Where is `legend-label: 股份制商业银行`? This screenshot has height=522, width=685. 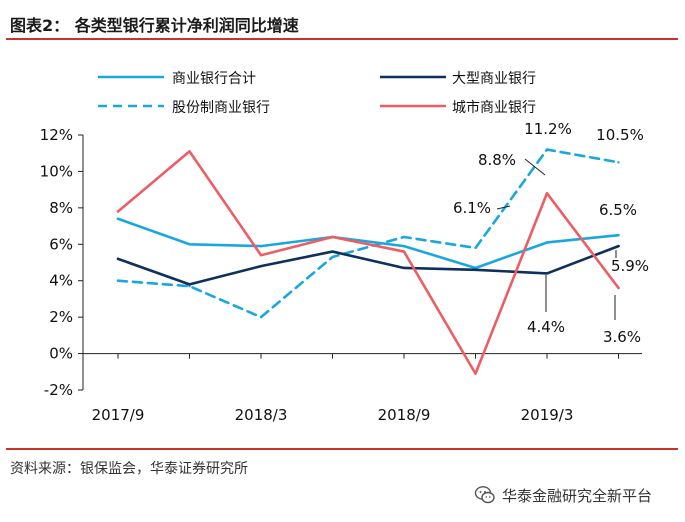 legend-label: 股份制商业银行 is located at coordinates (221, 108).